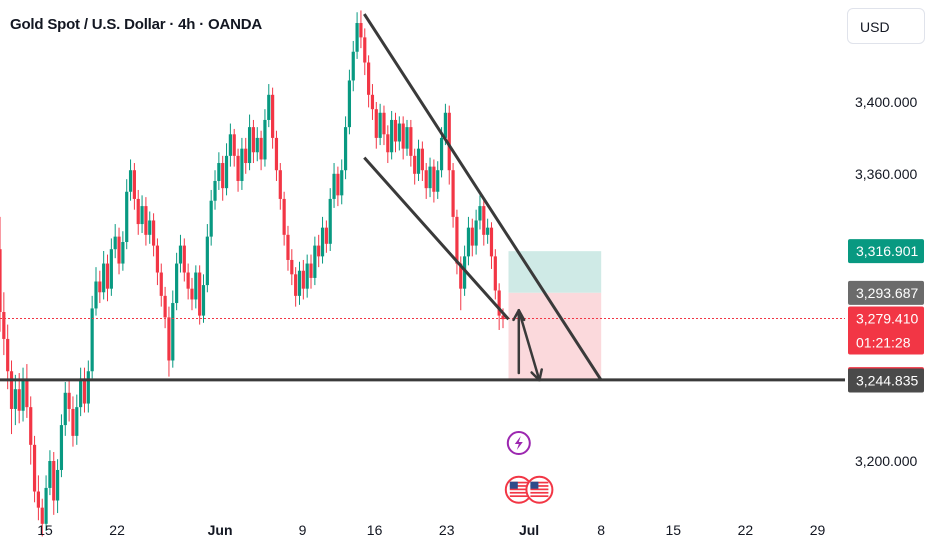  I want to click on price-tag: 3,244.835, so click(886, 380).